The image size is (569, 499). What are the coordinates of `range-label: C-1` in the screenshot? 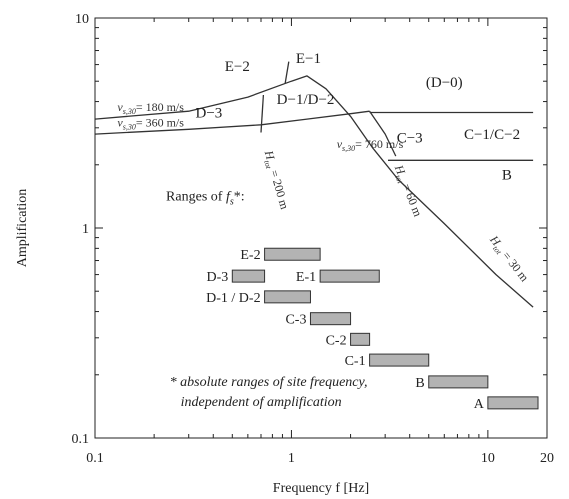 It's located at (355, 361).